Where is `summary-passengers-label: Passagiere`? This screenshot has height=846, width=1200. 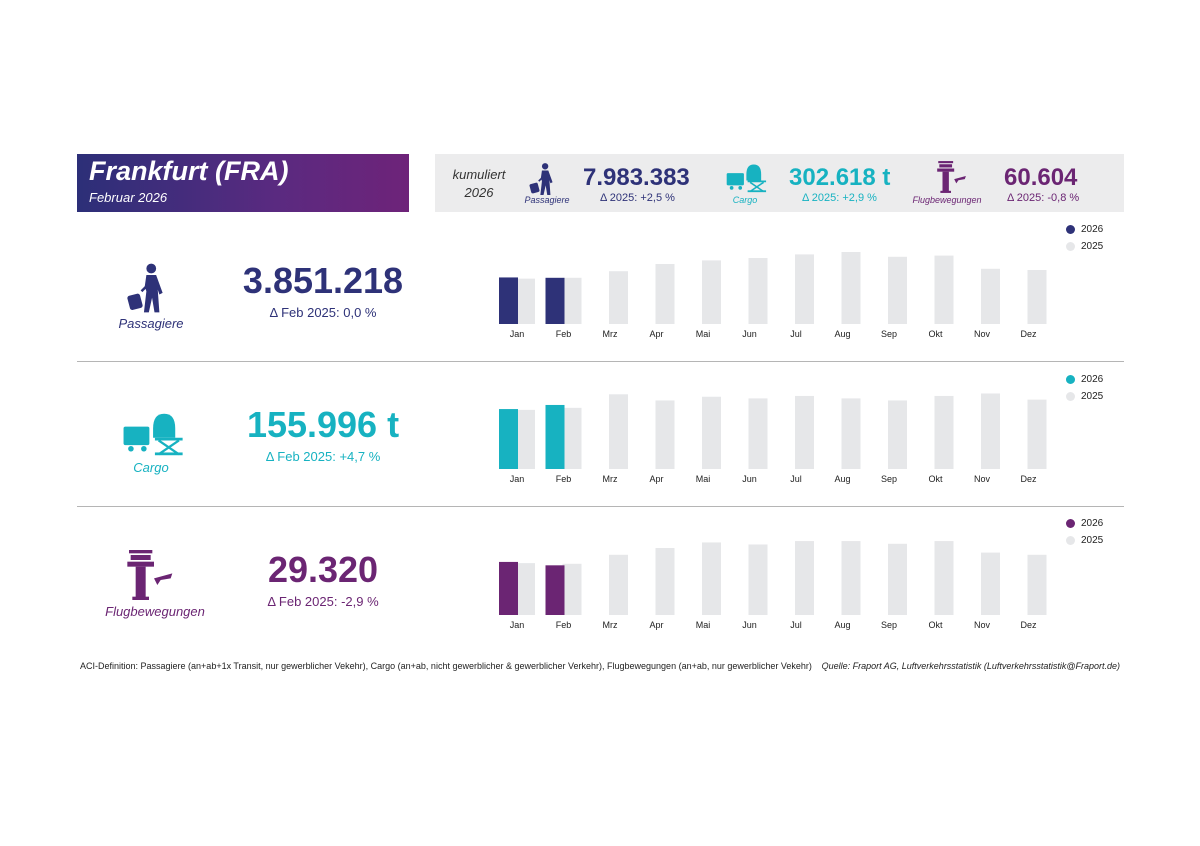
summary-passengers-label: Passagiere is located at coordinates (547, 200).